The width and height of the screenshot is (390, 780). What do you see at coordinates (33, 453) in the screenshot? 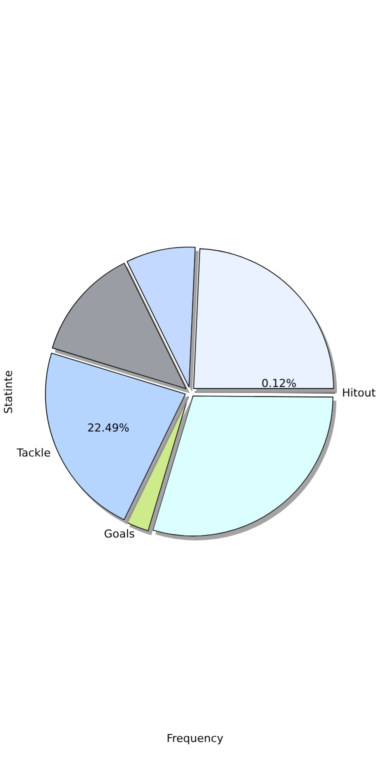
I see `slice-label: Tackle` at bounding box center [33, 453].